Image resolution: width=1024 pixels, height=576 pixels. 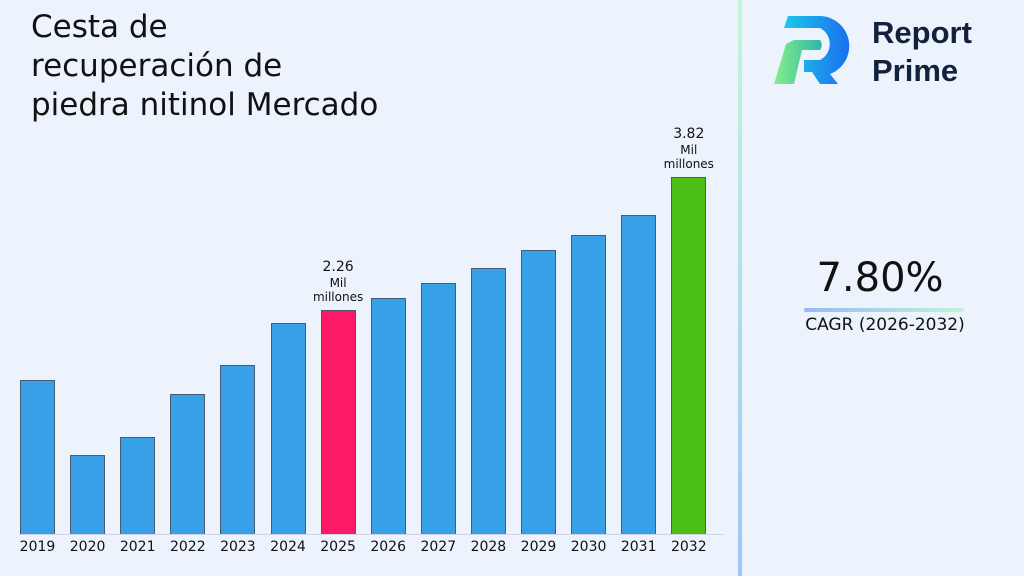 What do you see at coordinates (589, 384) in the screenshot?
I see `bar-2030` at bounding box center [589, 384].